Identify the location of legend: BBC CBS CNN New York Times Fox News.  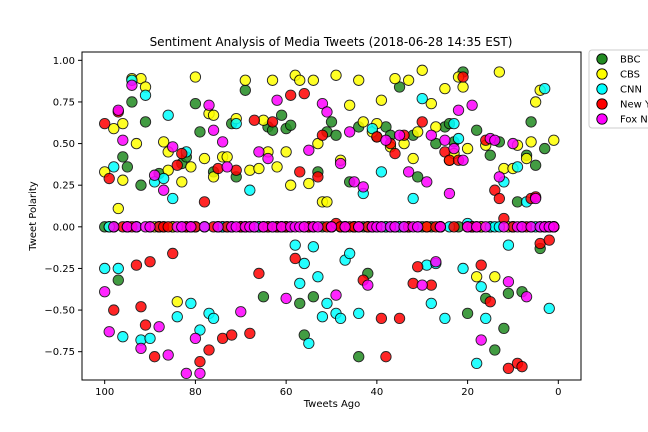
(618, 89).